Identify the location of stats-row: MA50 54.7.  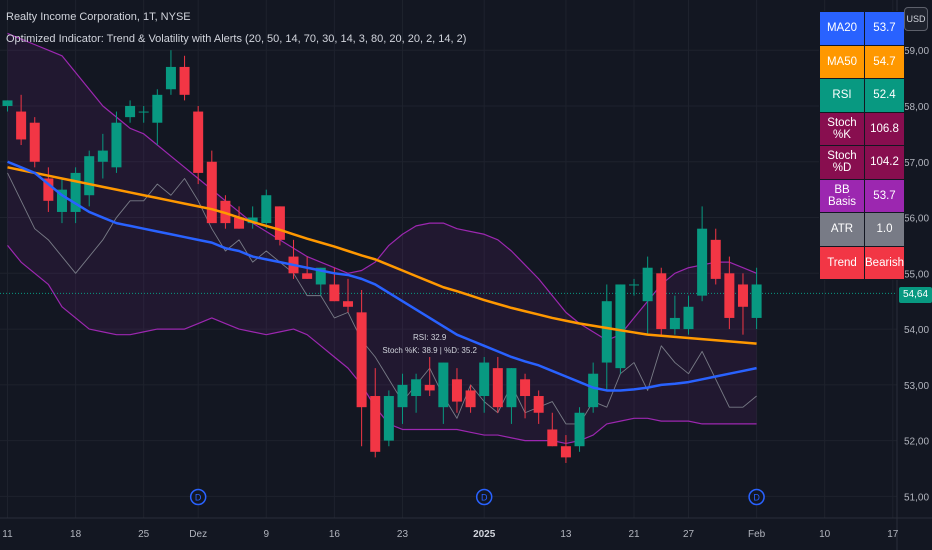
(862, 61).